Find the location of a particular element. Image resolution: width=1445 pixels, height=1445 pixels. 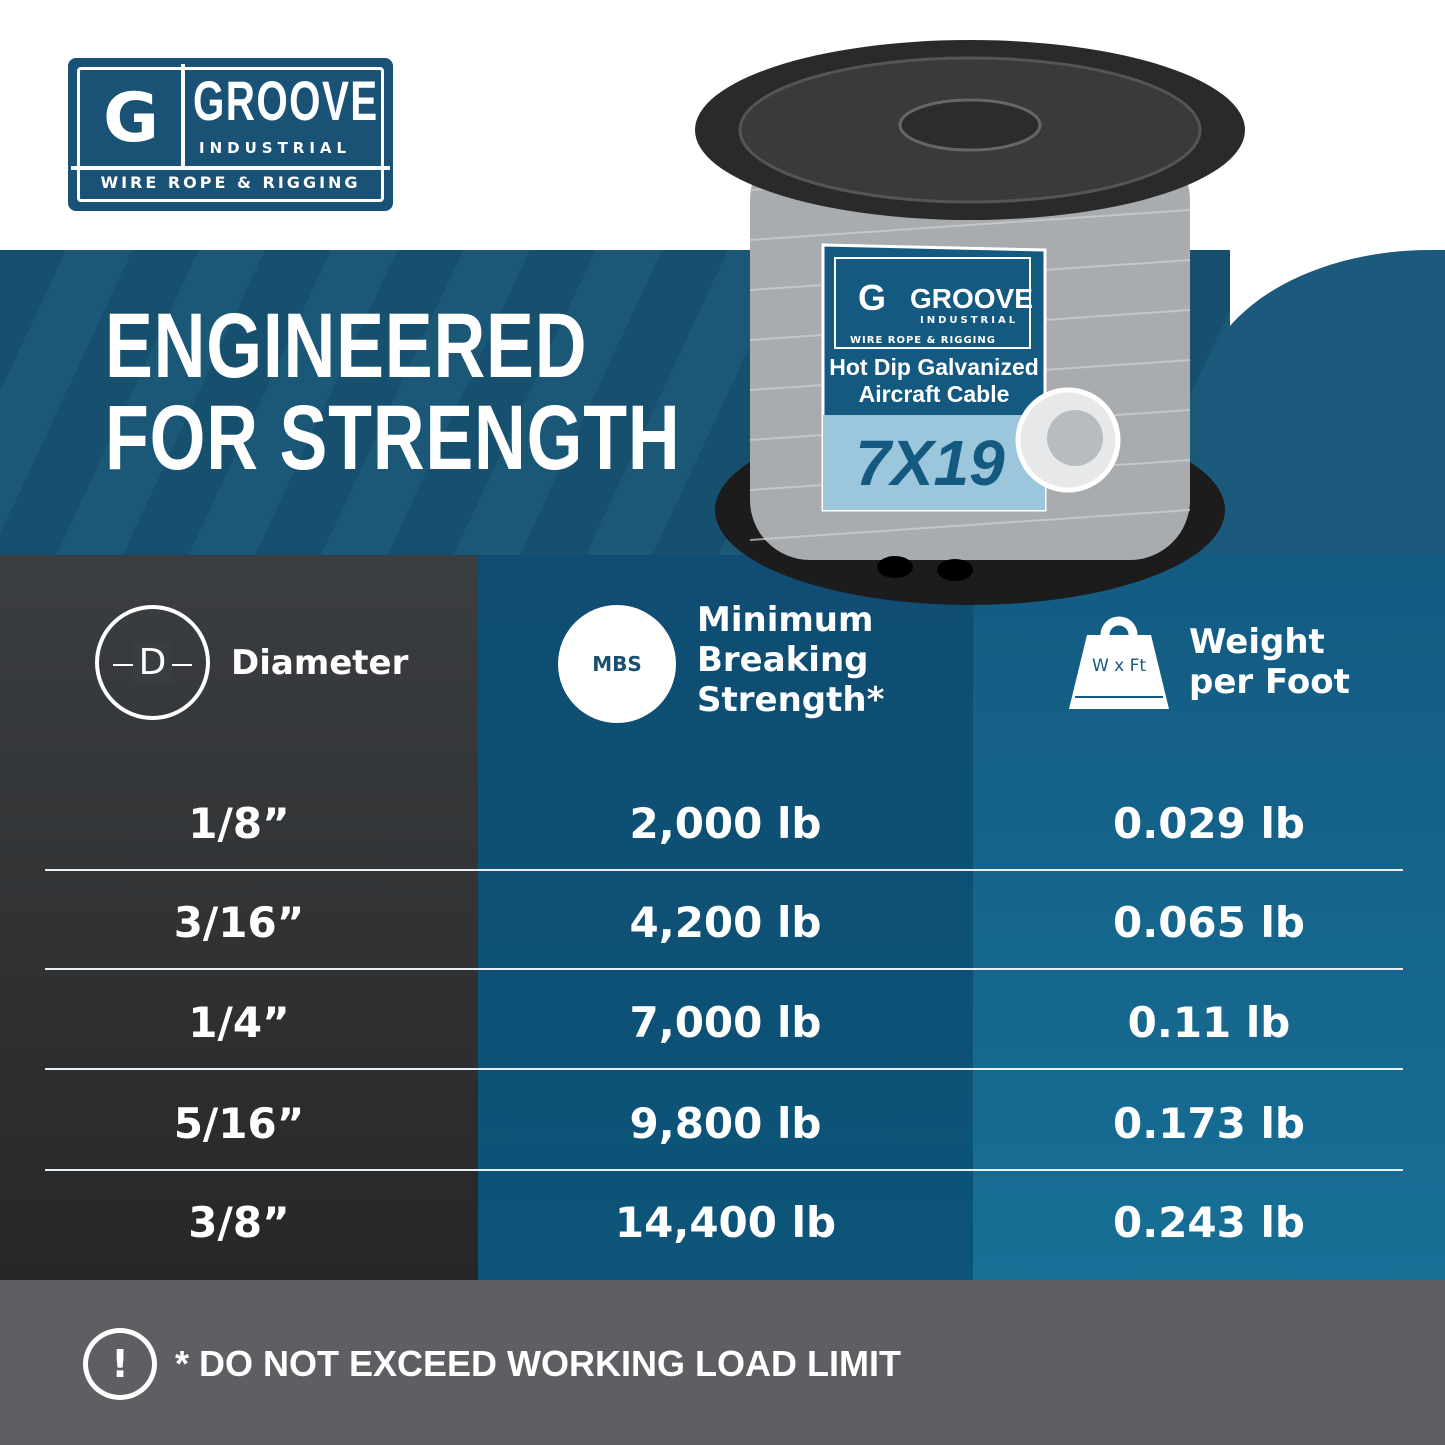

svg-text: G is located at coordinates (872, 297).